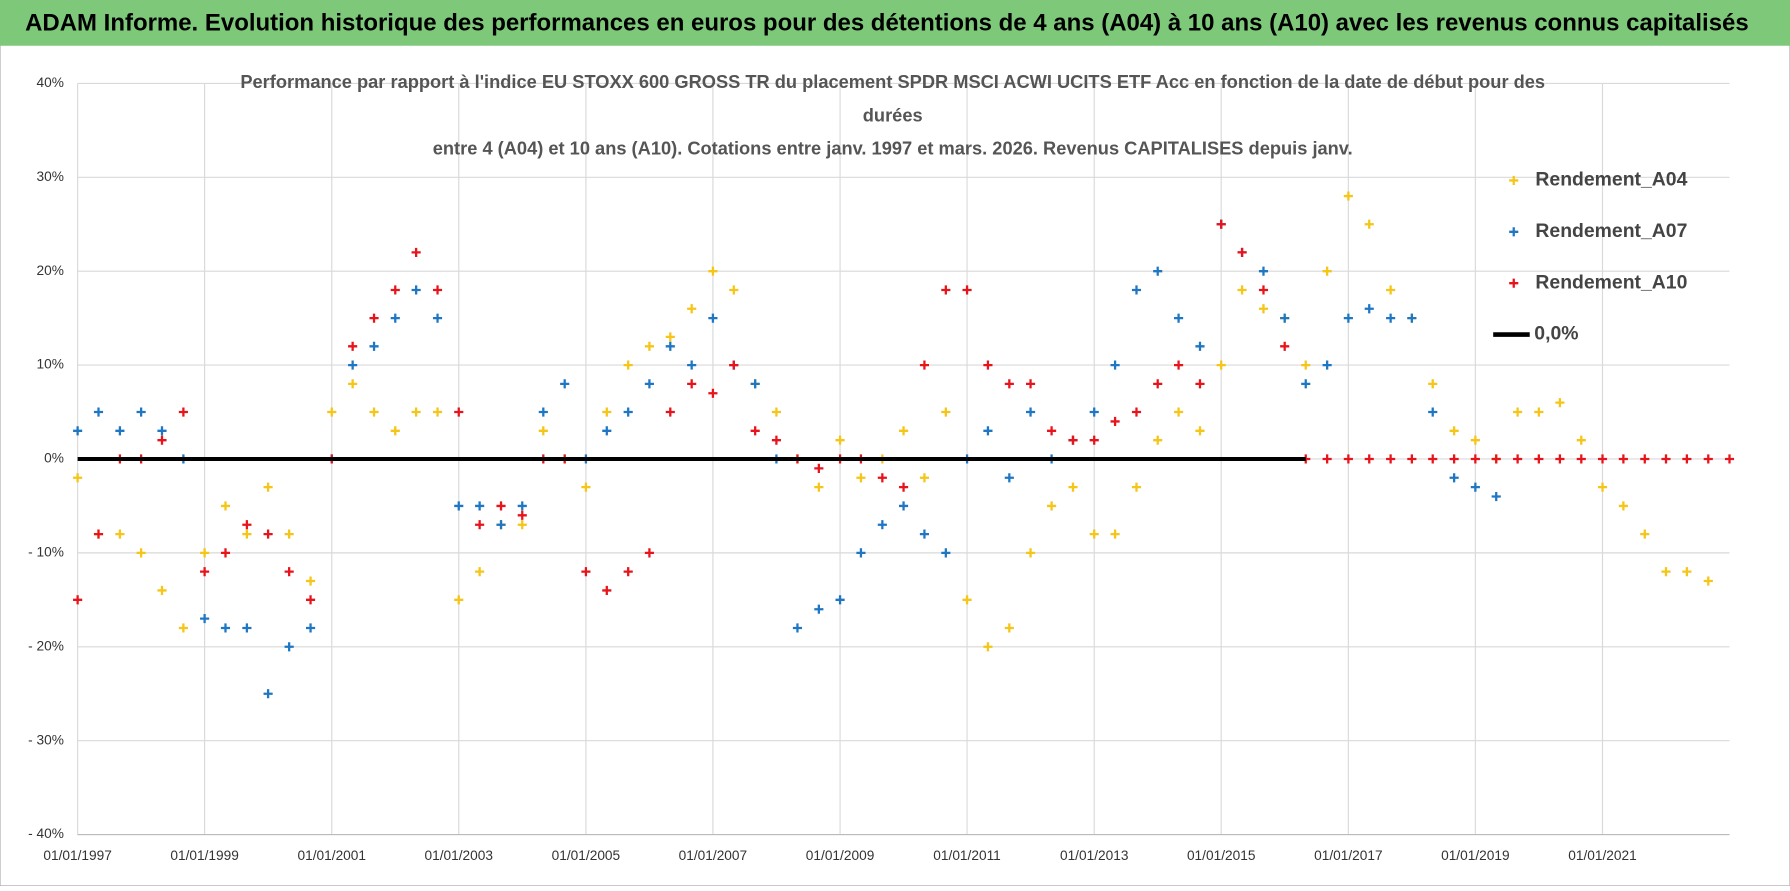 The width and height of the screenshot is (1790, 891). What do you see at coordinates (1514, 180) in the screenshot?
I see `legend-marker` at bounding box center [1514, 180].